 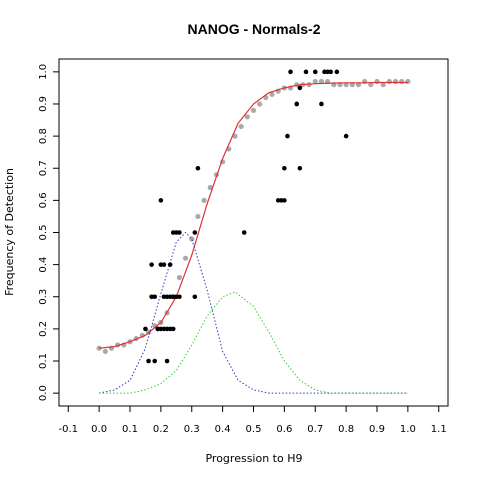 I want to click on x-tick-label: 0.7, so click(x=315, y=429).